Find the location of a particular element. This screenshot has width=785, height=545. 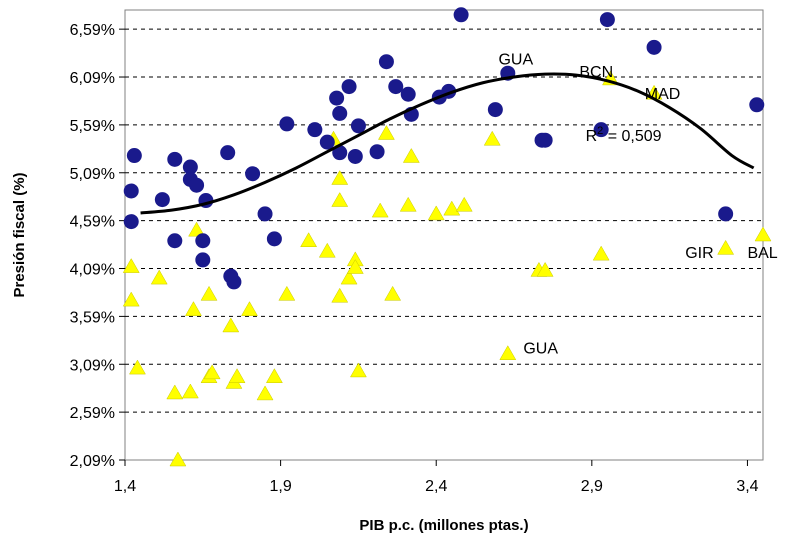

r-squared-label: R2 = 0,509 is located at coordinates (624, 135).